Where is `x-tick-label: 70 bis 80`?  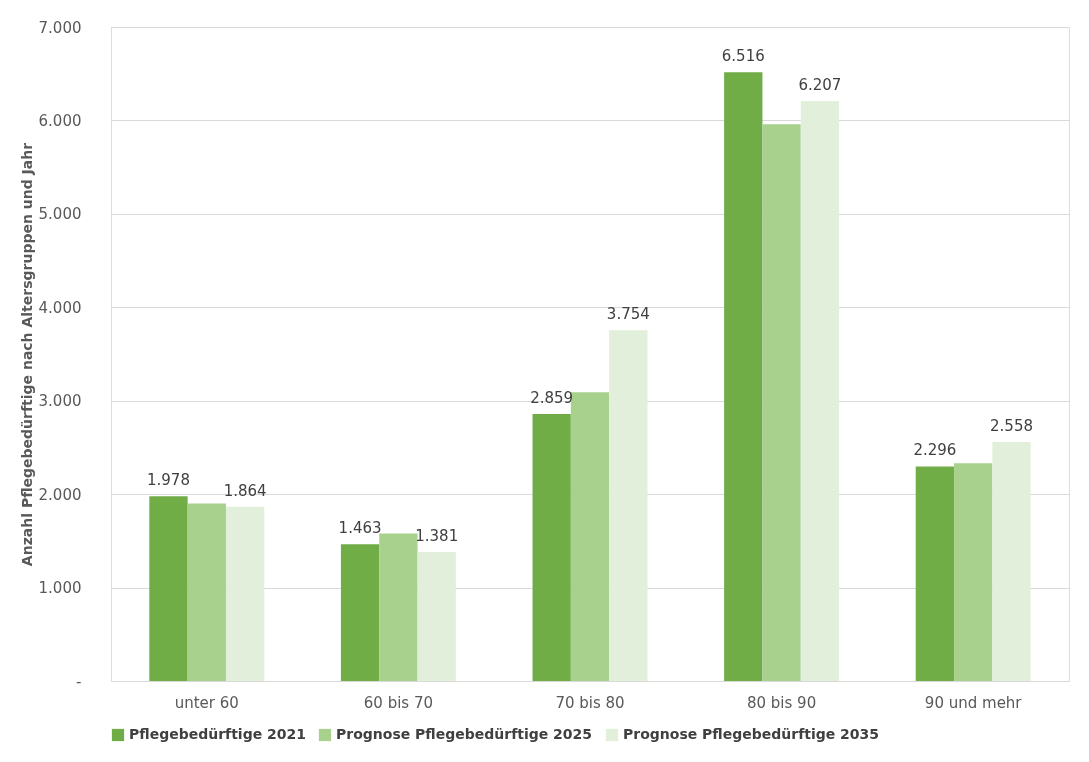
x-tick-label: 70 bis 80 is located at coordinates (590, 702).